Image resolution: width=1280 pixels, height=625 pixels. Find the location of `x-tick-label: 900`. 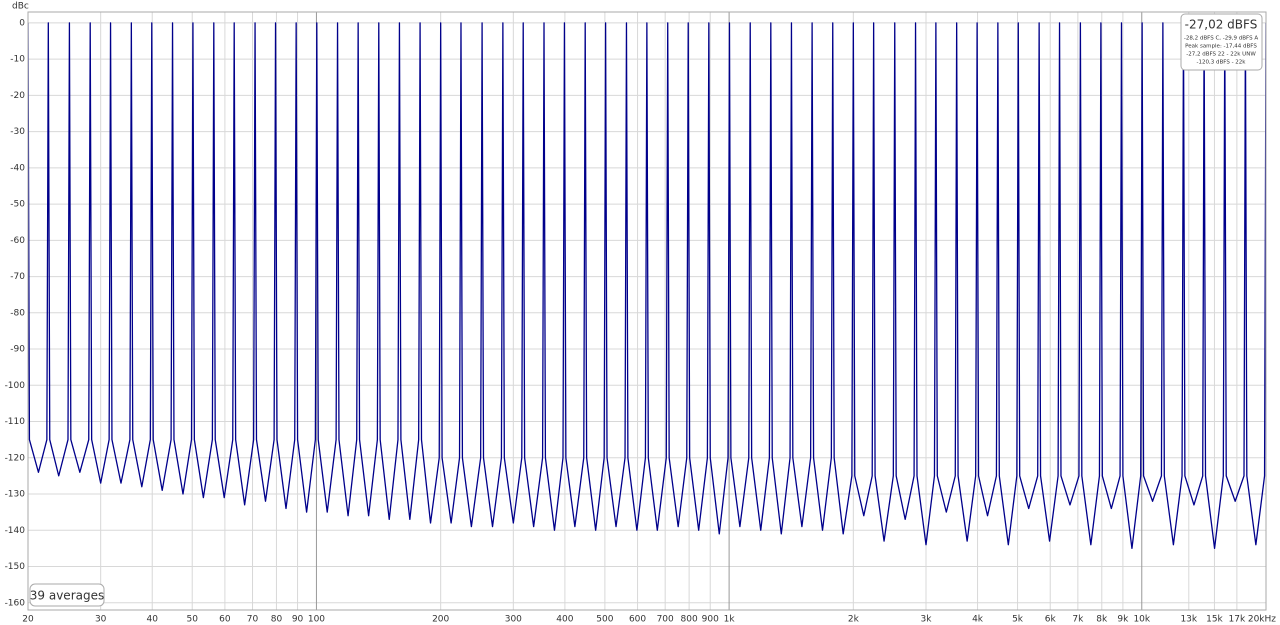

x-tick-label: 900 is located at coordinates (710, 620).